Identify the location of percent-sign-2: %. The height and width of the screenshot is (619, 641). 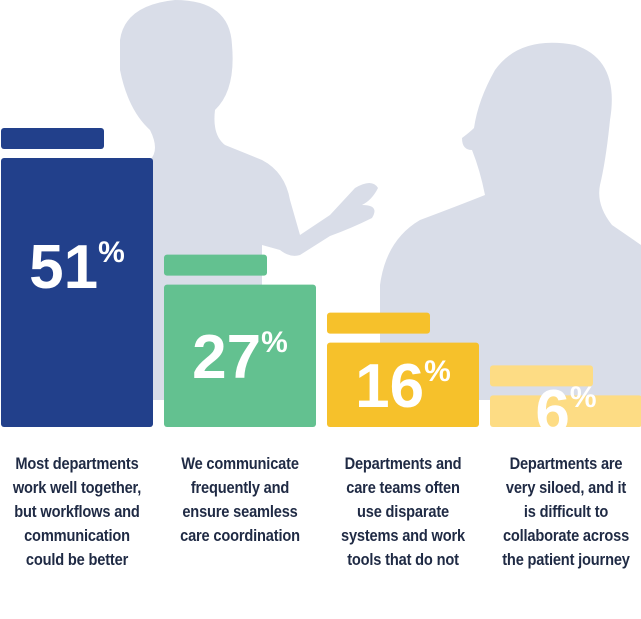
(274, 342).